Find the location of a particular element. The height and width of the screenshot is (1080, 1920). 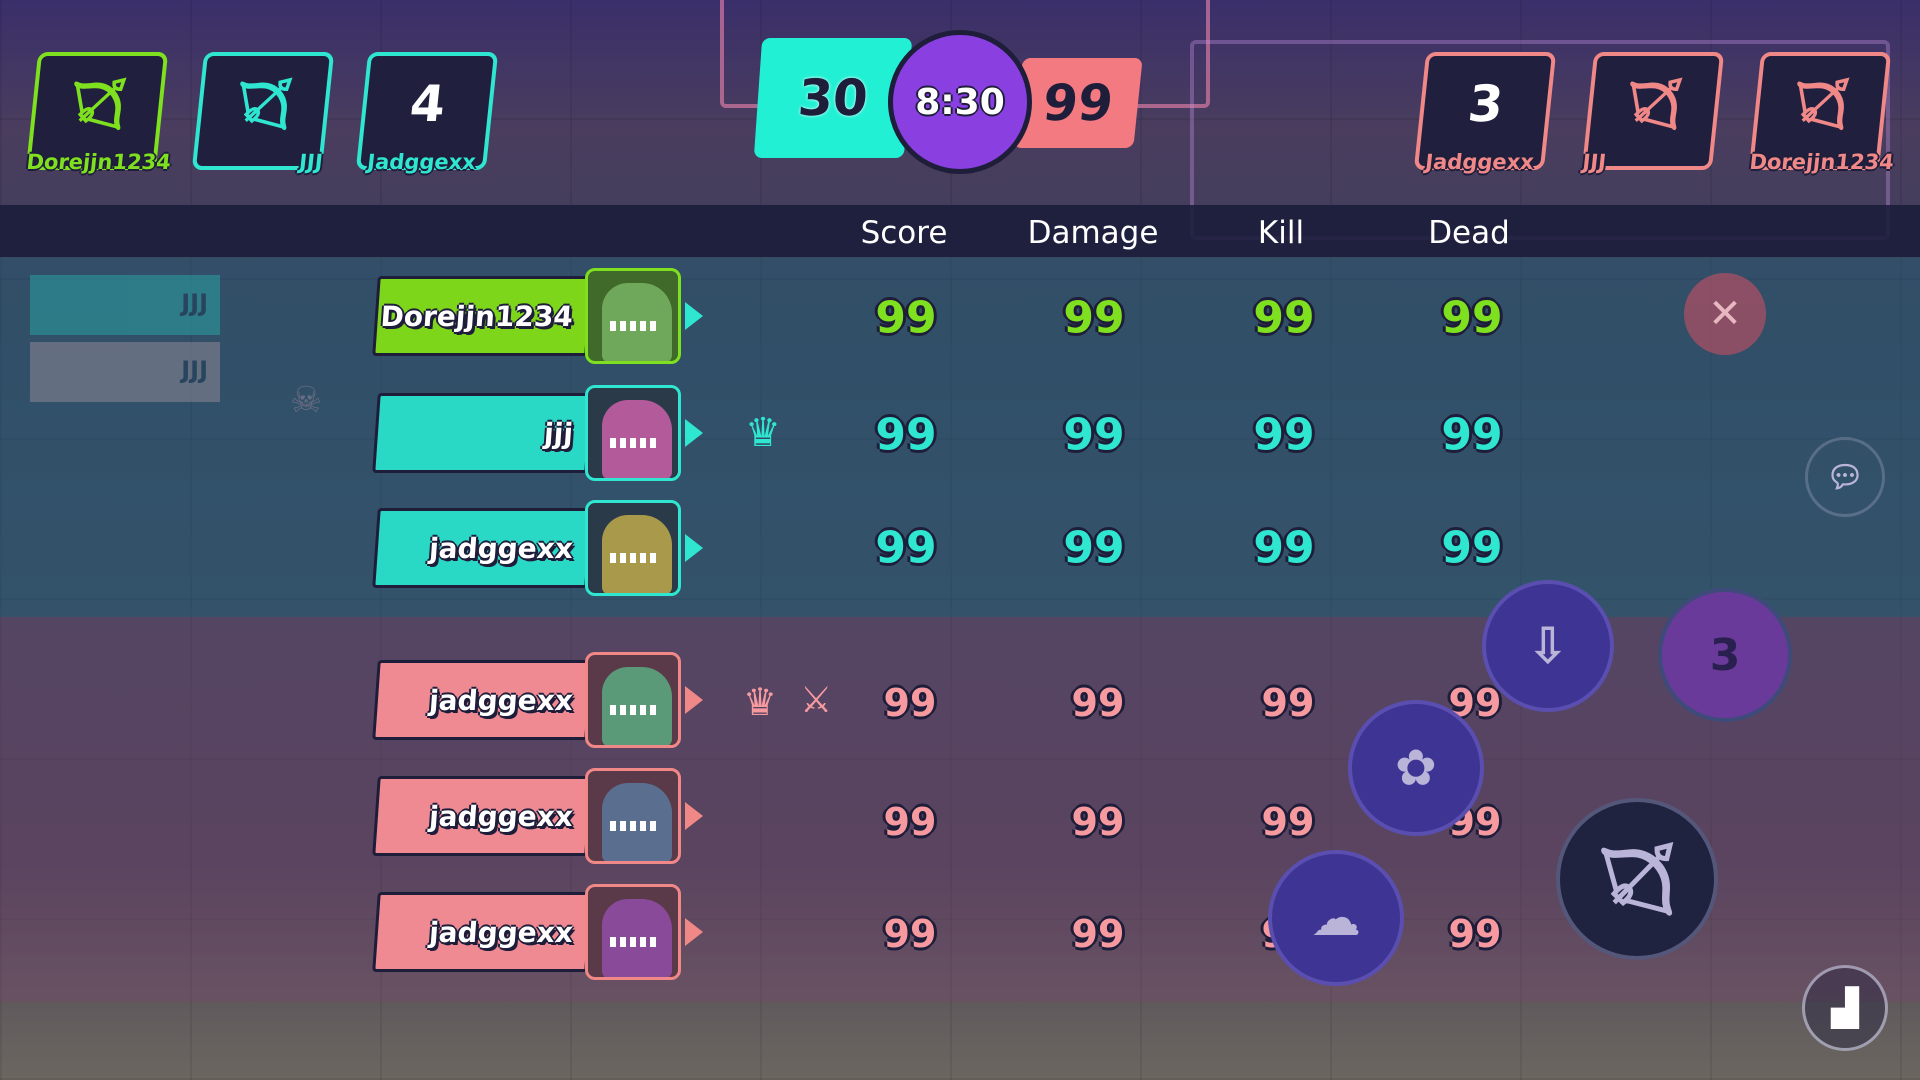

top-card-enemy: 🏹︎ Dorejjn1234 is located at coordinates (1821, 113).